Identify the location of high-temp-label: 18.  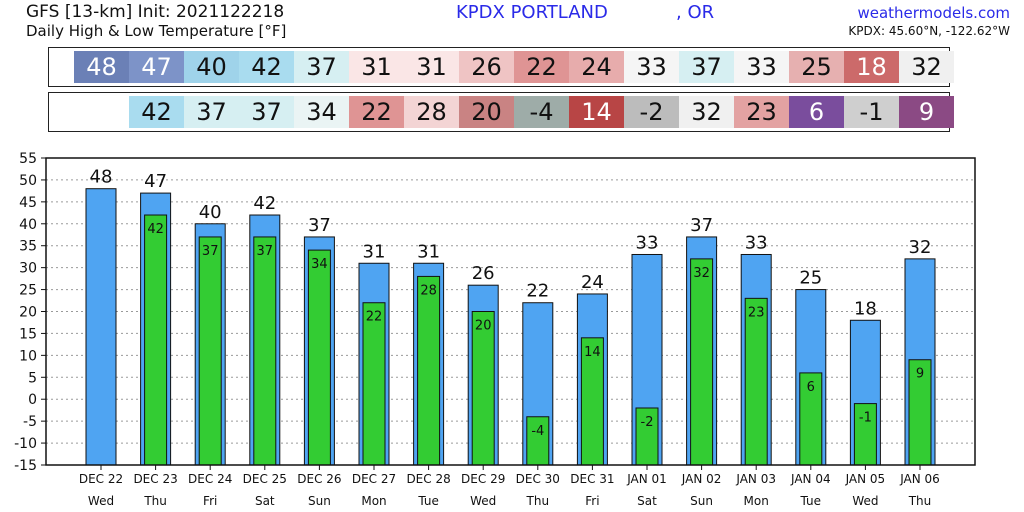
(865, 308).